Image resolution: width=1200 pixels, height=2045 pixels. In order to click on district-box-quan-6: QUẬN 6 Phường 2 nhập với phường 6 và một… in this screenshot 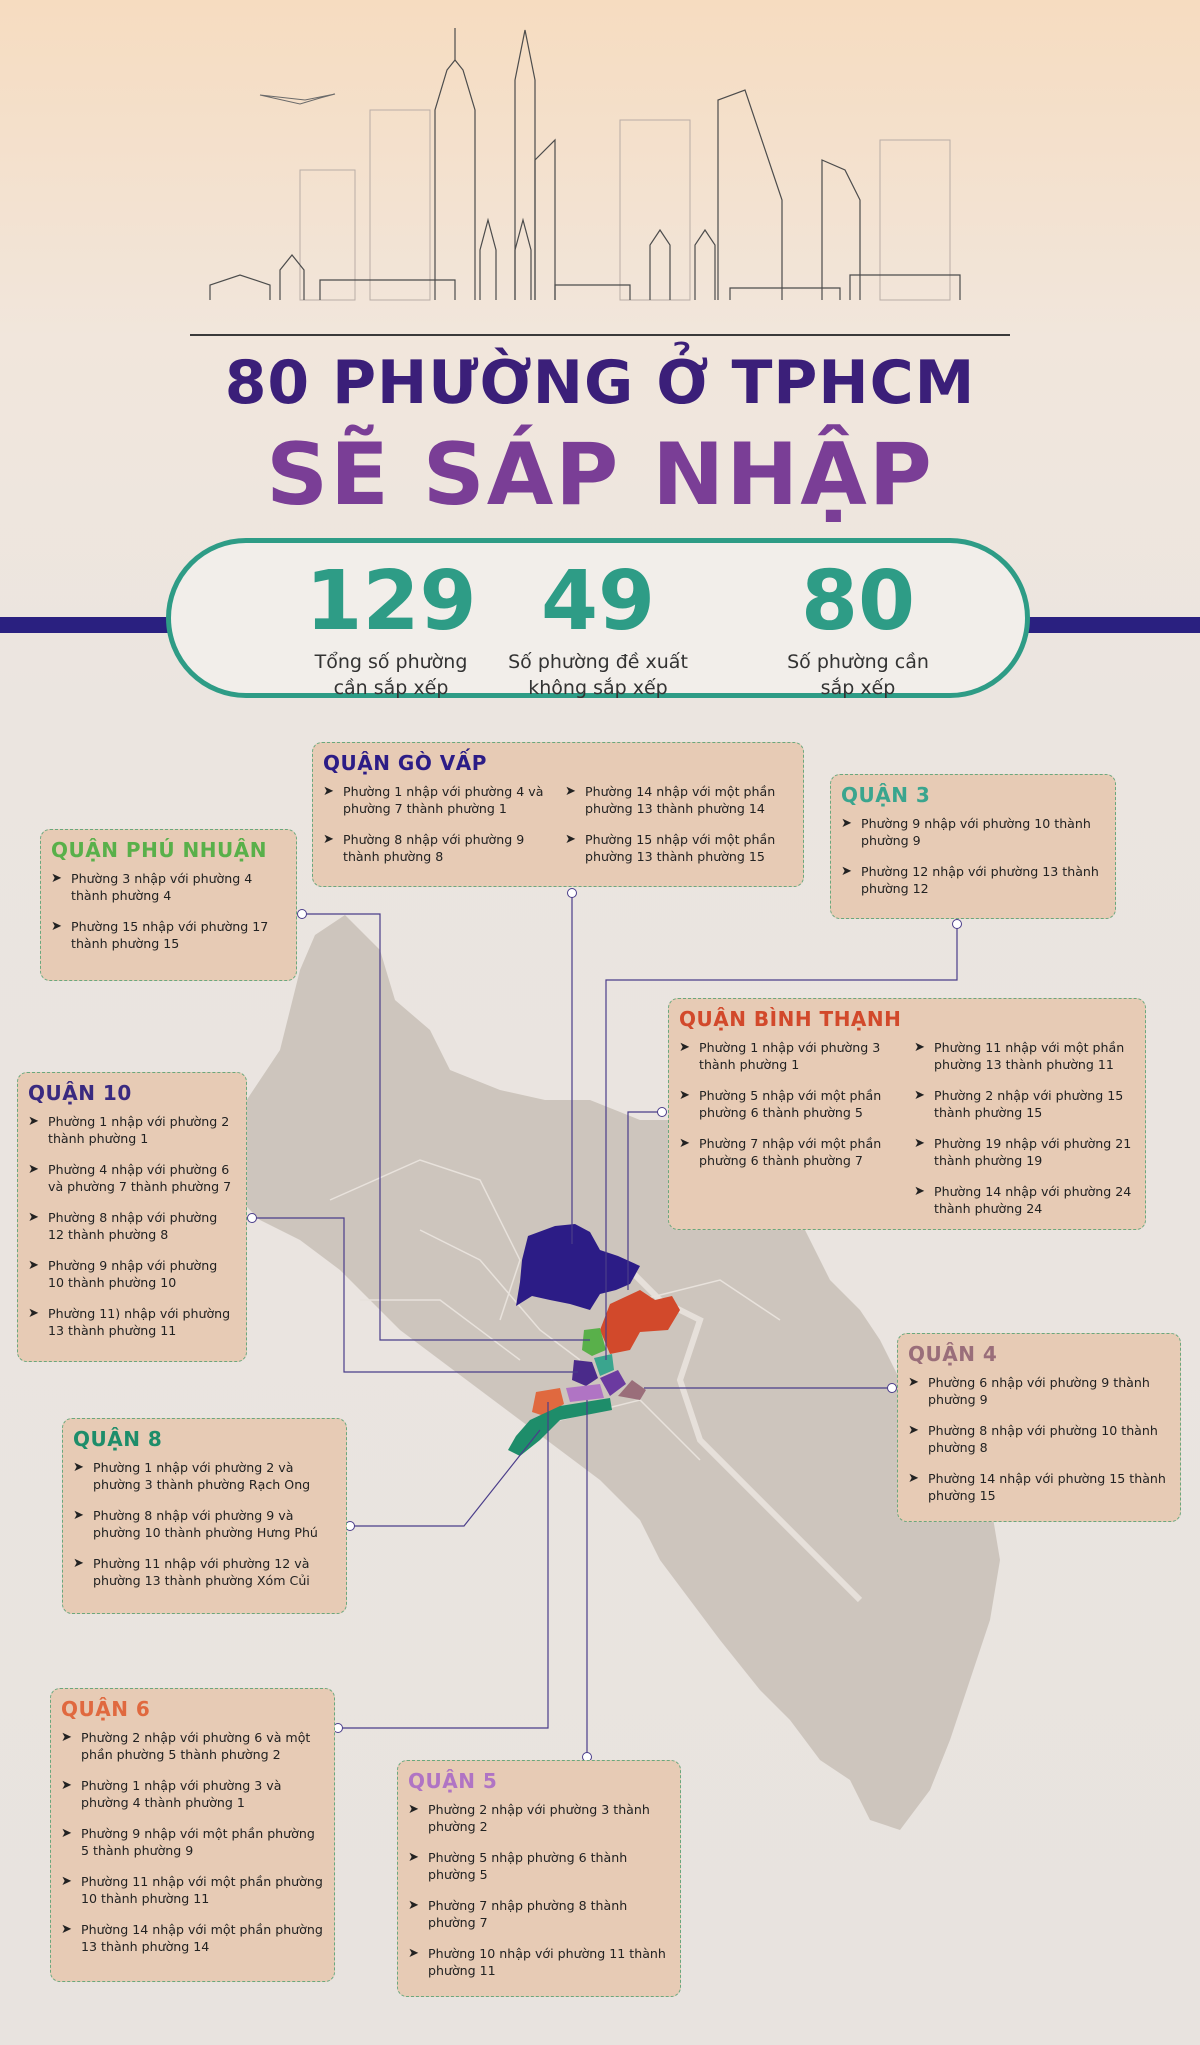, I will do `click(192, 1835)`.